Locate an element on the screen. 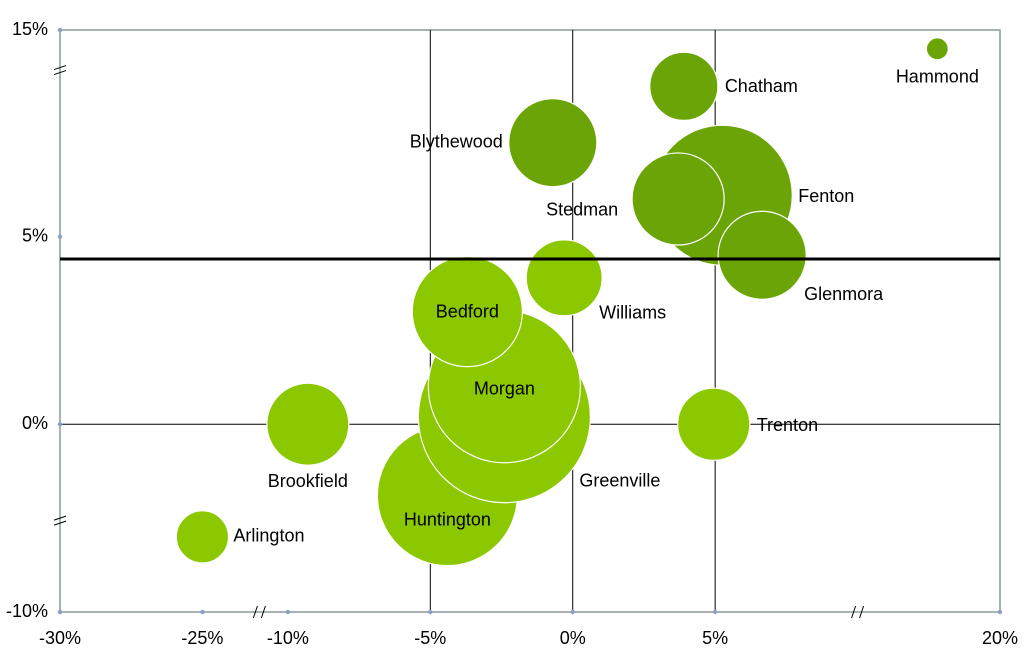 This screenshot has width=1024, height=650. x-tick-label: -25% is located at coordinates (202, 638).